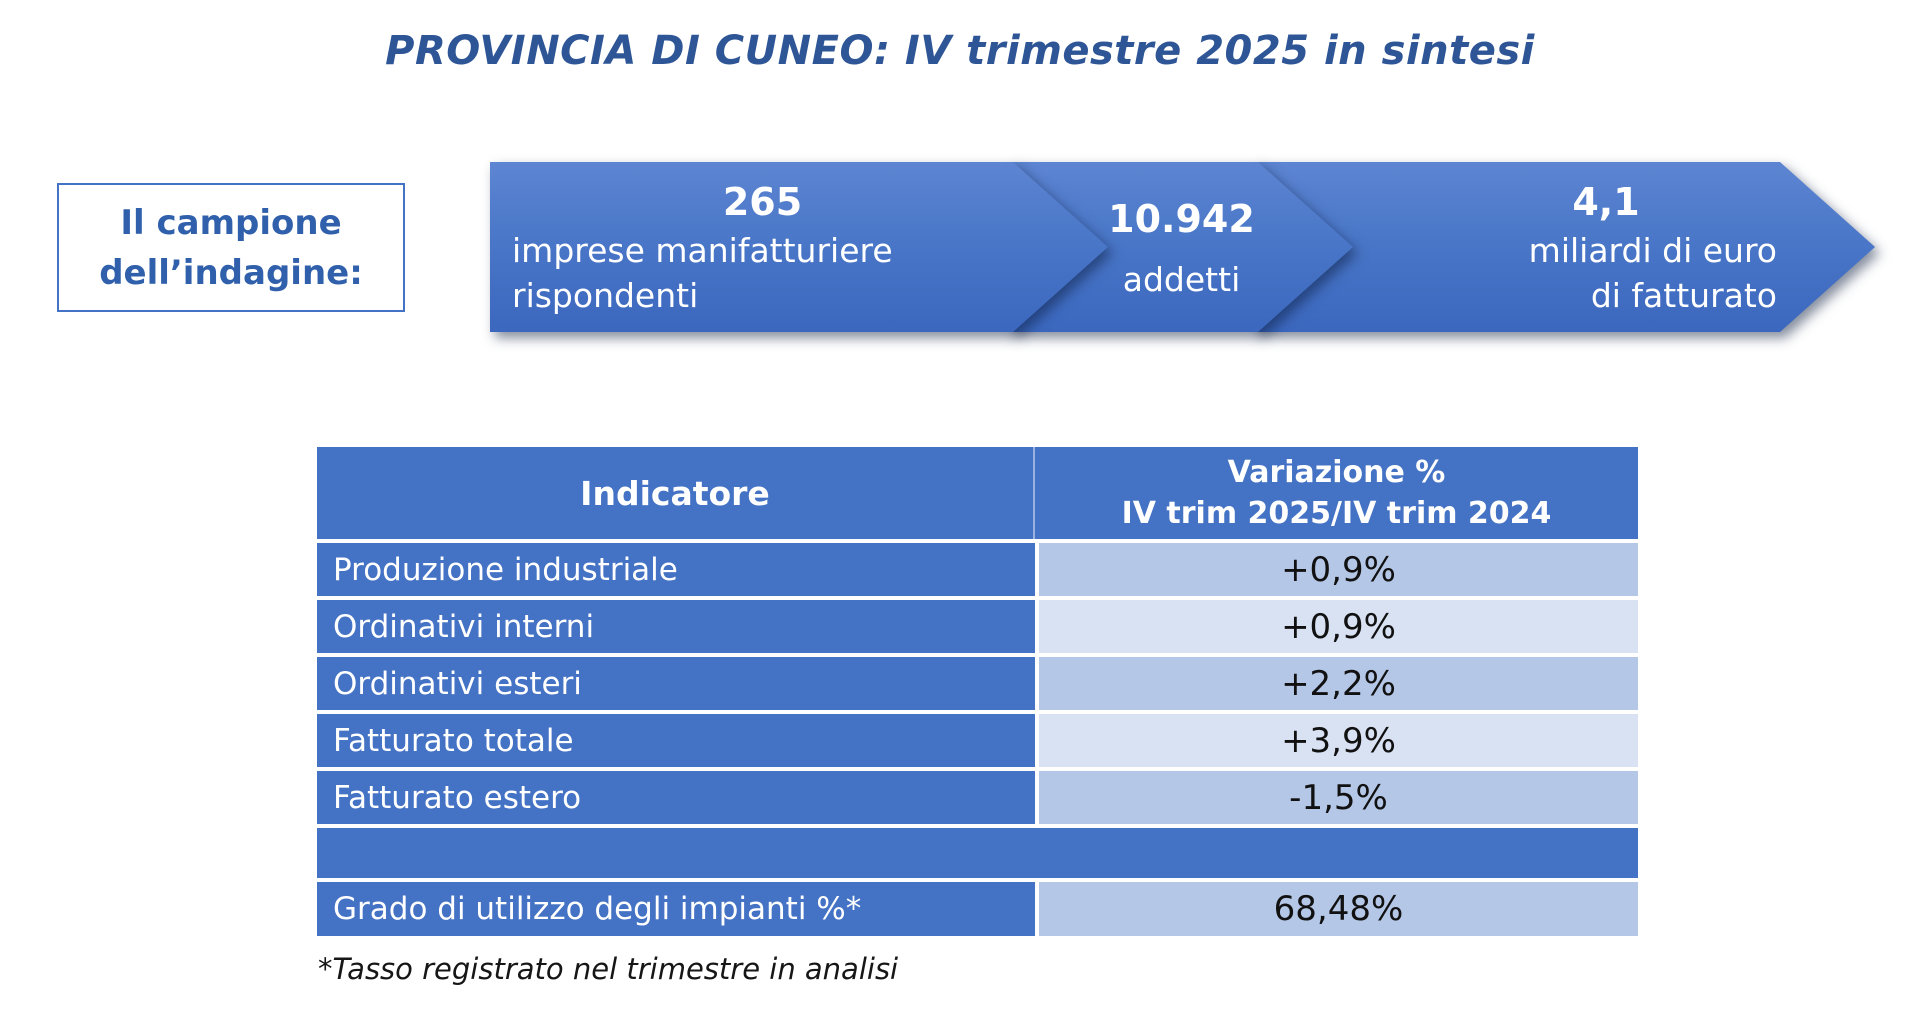 The image size is (1920, 1034). Describe the element at coordinates (676, 683) in the screenshot. I see `row-label: Ordinativi esteri` at that location.